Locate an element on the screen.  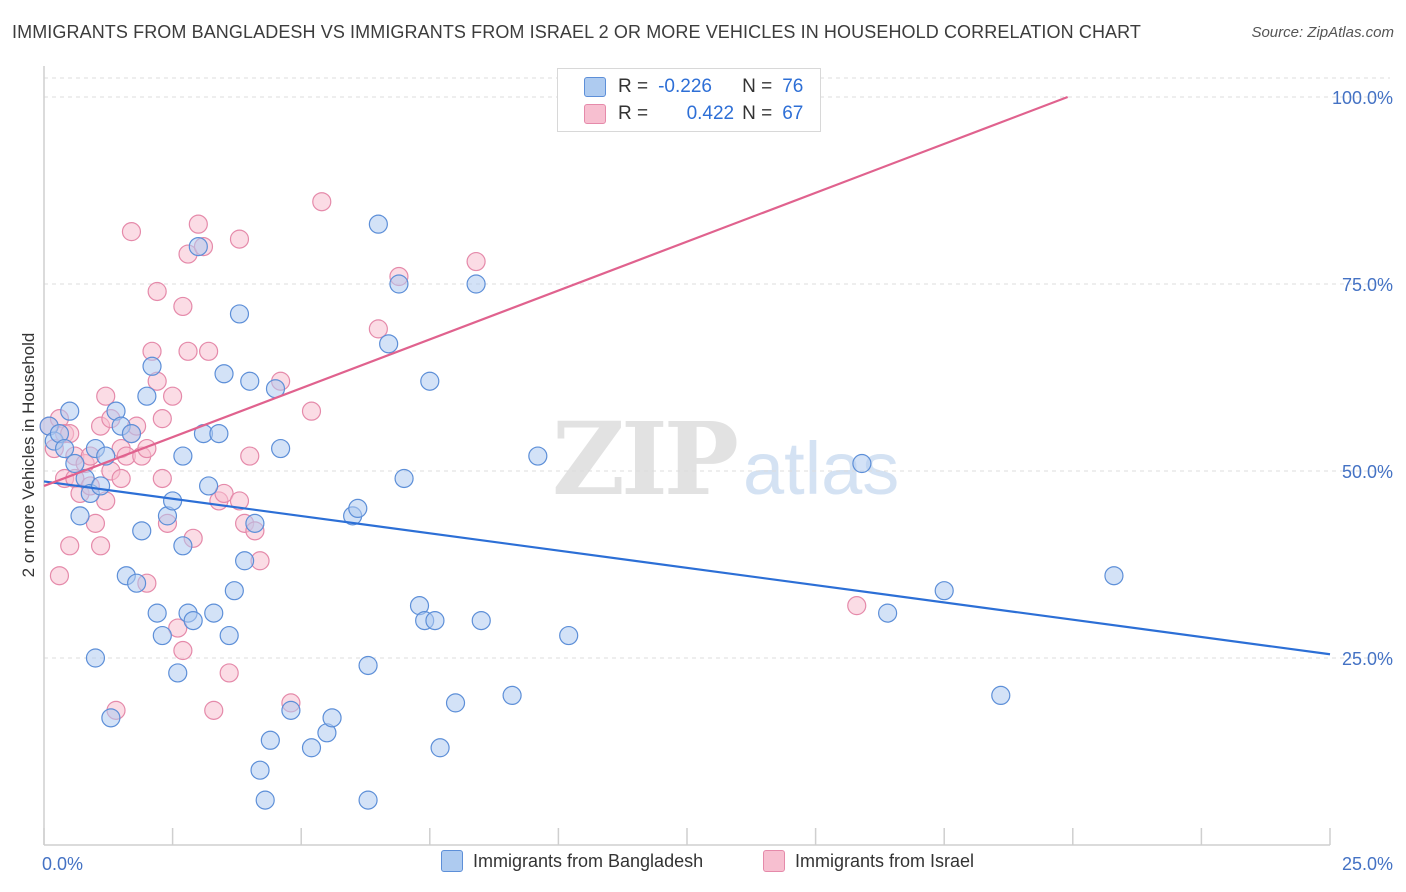
x-tick-label-max: 25.0% is located at coordinates (1367, 864).